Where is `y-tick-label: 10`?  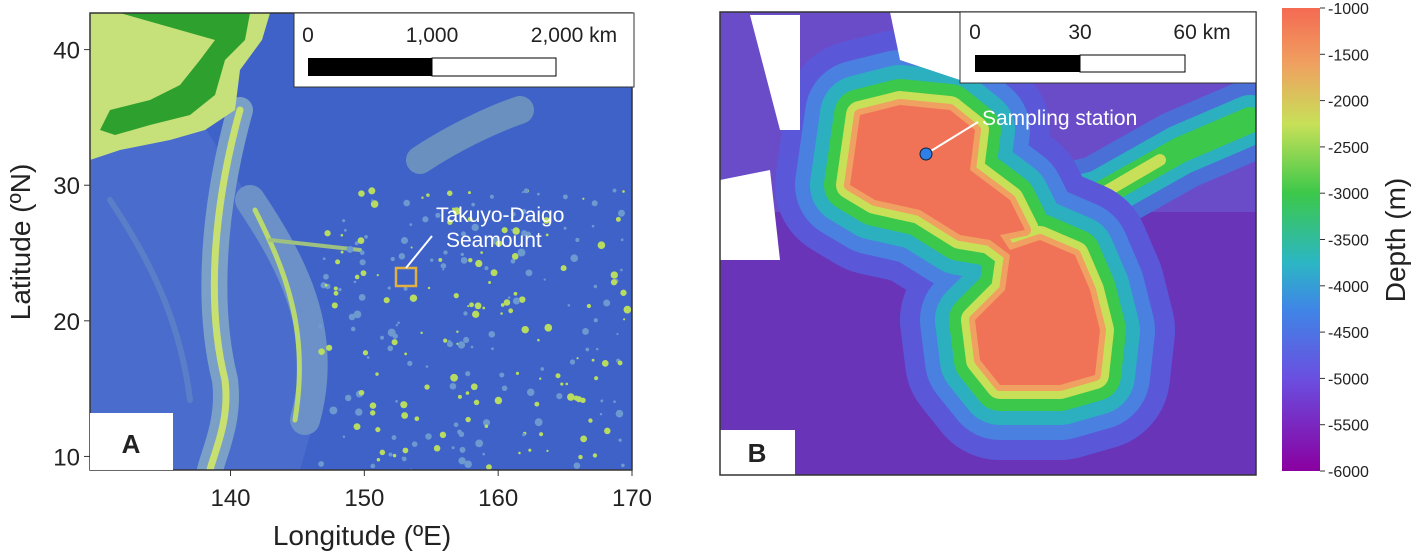 y-tick-label: 10 is located at coordinates (66, 457).